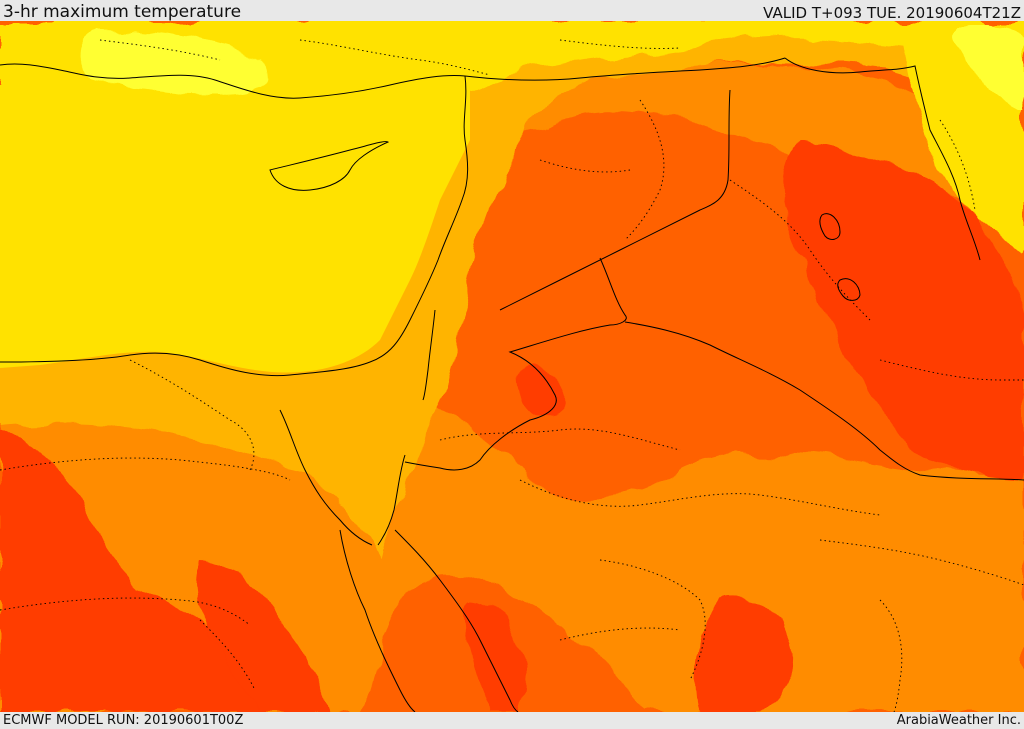  What do you see at coordinates (494, 656) in the screenshot?
I see `band-red-hejaz` at bounding box center [494, 656].